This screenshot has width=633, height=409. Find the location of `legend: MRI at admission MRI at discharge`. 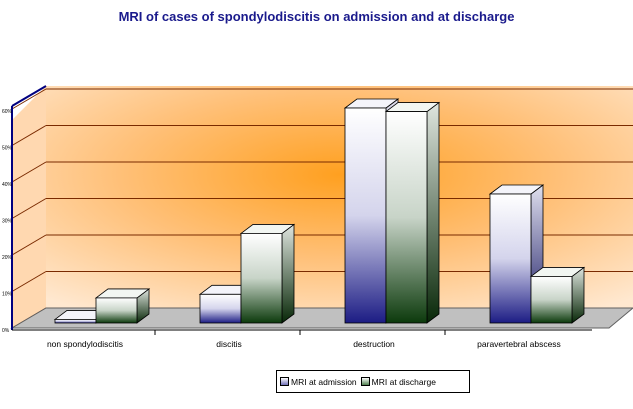

legend: MRI at admission MRI at discharge is located at coordinates (373, 381).